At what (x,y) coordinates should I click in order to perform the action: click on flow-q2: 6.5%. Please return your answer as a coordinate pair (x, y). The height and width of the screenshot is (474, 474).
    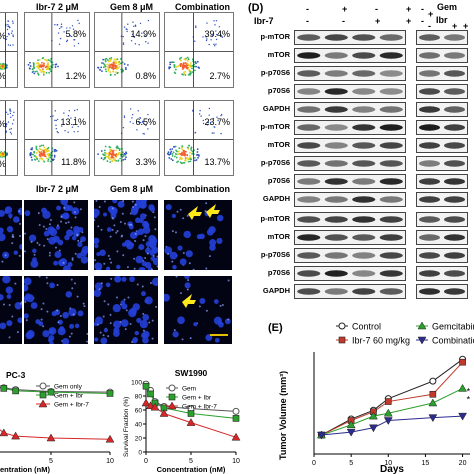
    Looking at the image, I should click on (145, 122).